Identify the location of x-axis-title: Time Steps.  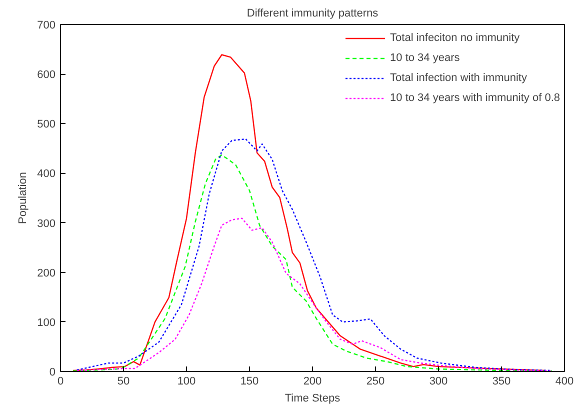
(312, 398).